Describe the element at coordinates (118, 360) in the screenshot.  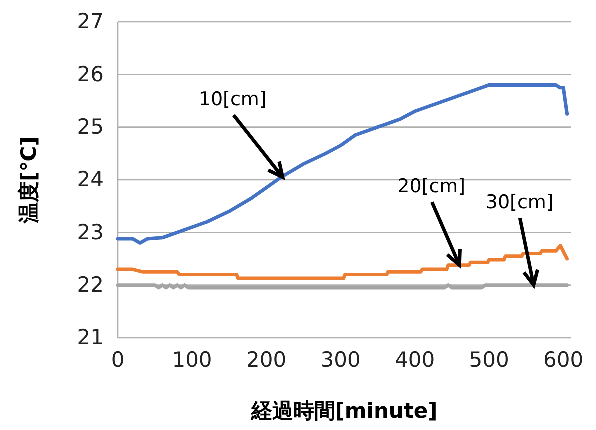
I see `x-tick-label: 0` at that location.